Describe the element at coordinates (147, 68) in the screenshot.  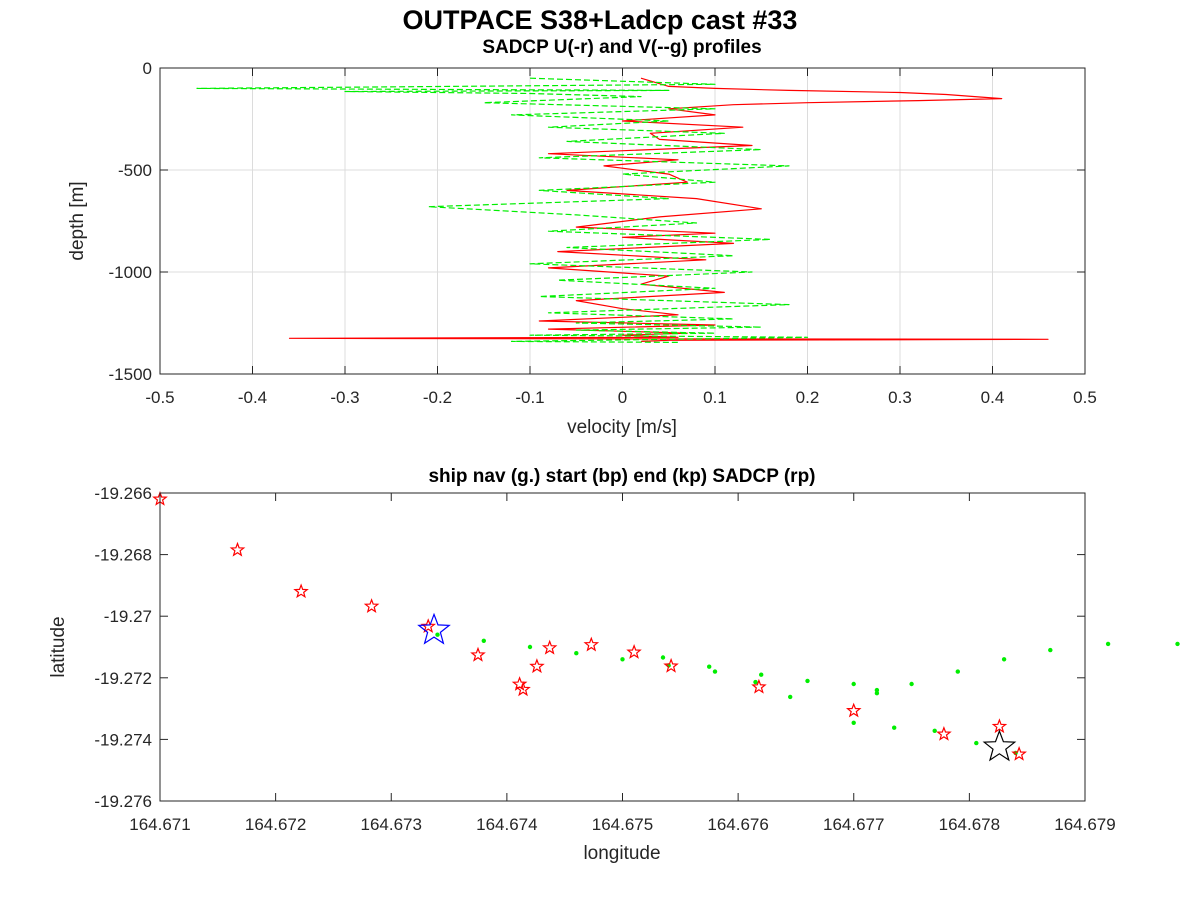
I see `velocity-y-tick-label: 0` at that location.